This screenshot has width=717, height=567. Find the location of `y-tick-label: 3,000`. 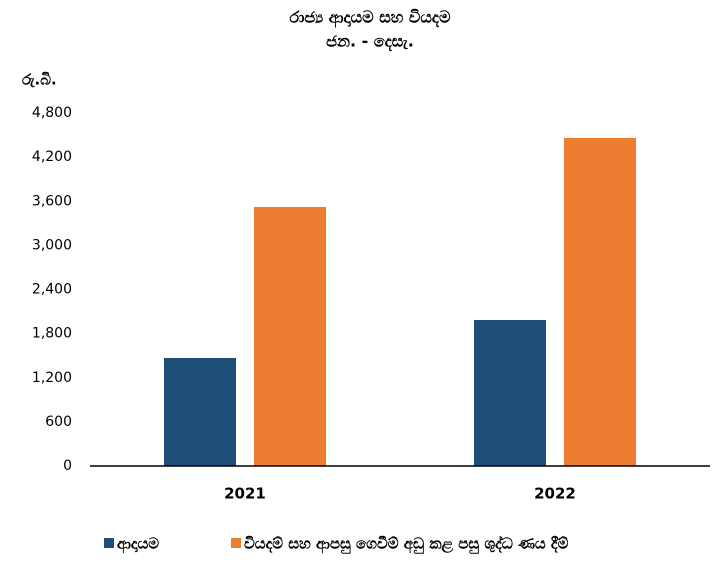

y-tick-label: 3,000 is located at coordinates (52, 245).